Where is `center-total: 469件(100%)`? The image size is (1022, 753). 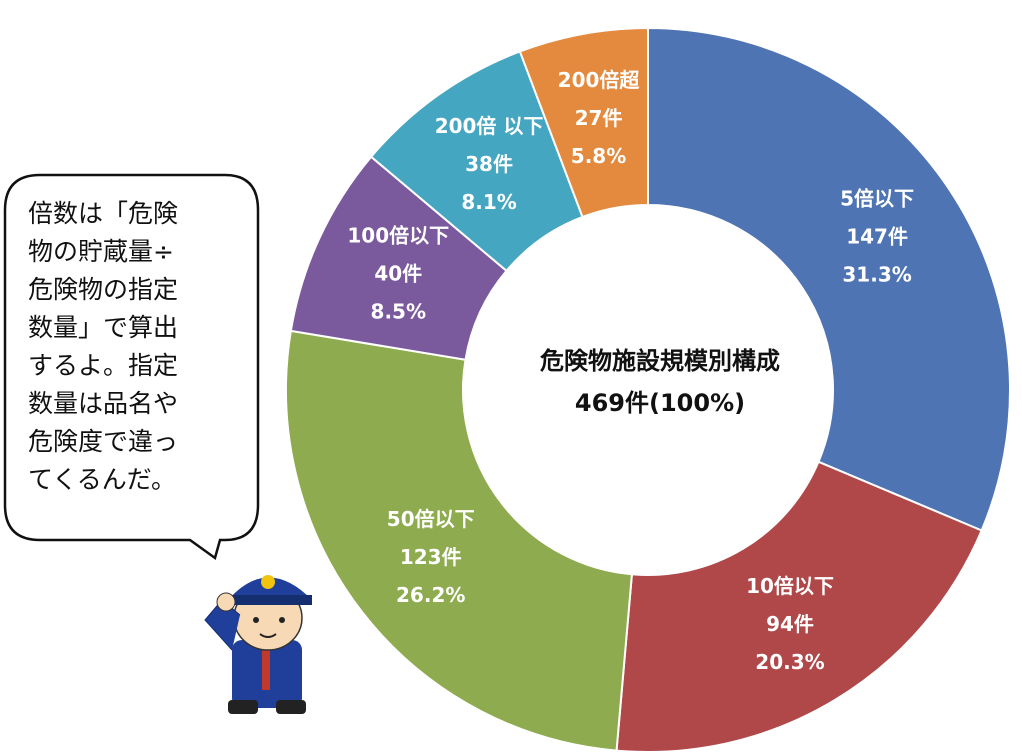 center-total: 469件(100%) is located at coordinates (660, 403).